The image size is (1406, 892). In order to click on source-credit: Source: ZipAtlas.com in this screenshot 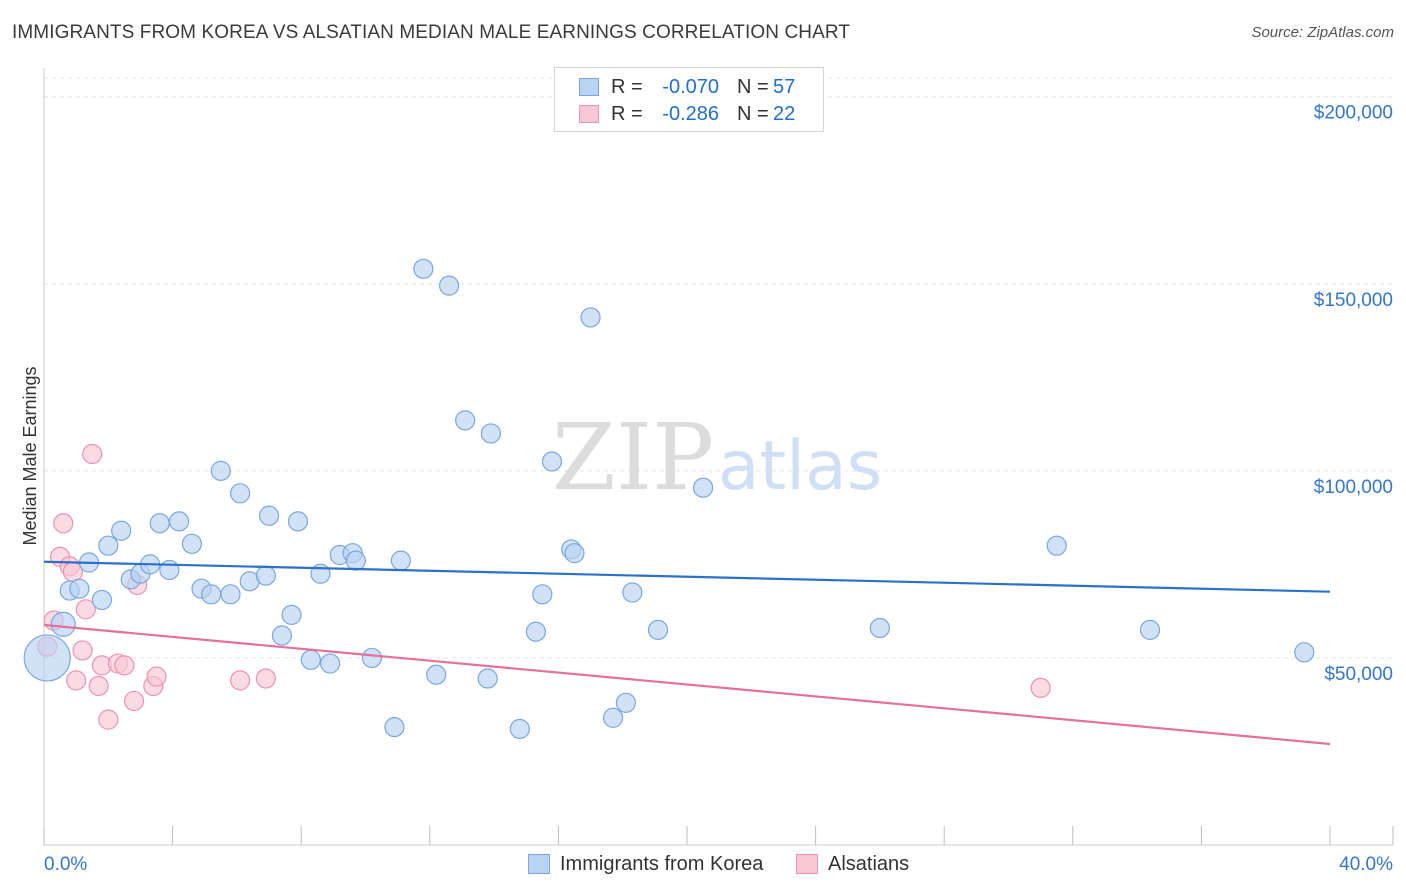, I will do `click(1322, 32)`.